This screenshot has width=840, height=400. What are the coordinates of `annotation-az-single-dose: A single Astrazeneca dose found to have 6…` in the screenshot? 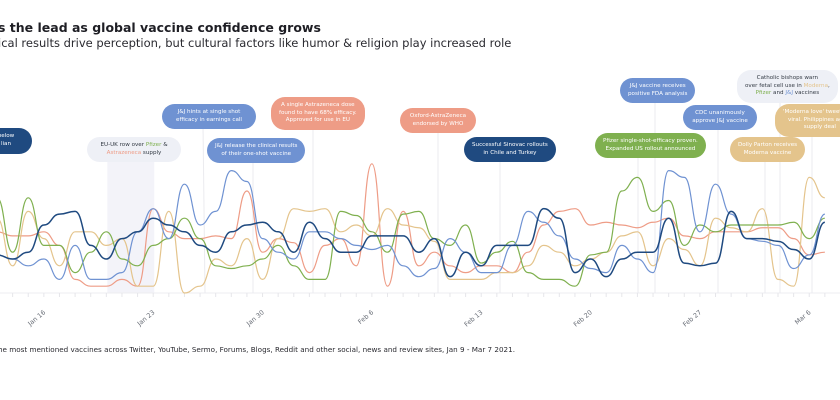 It's located at (318, 113).